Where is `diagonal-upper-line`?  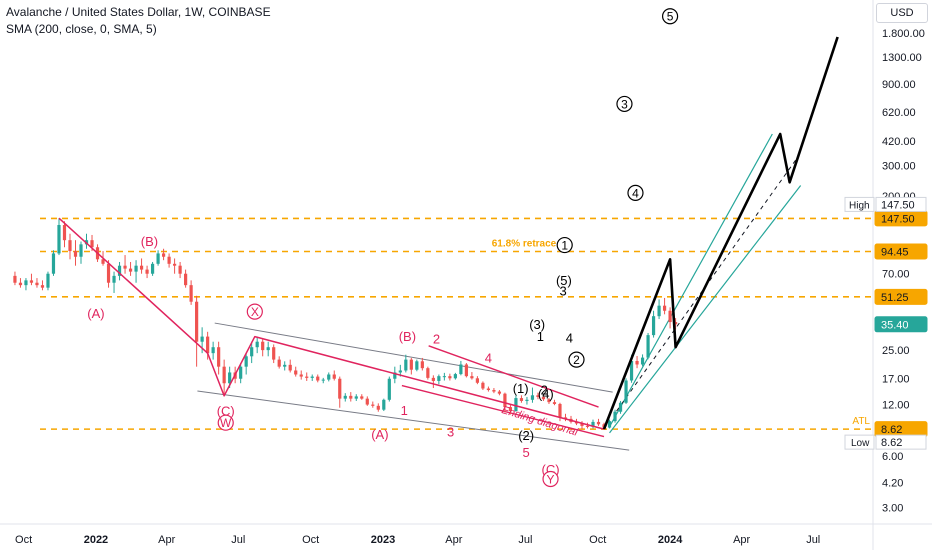 diagonal-upper-line is located at coordinates (513, 376).